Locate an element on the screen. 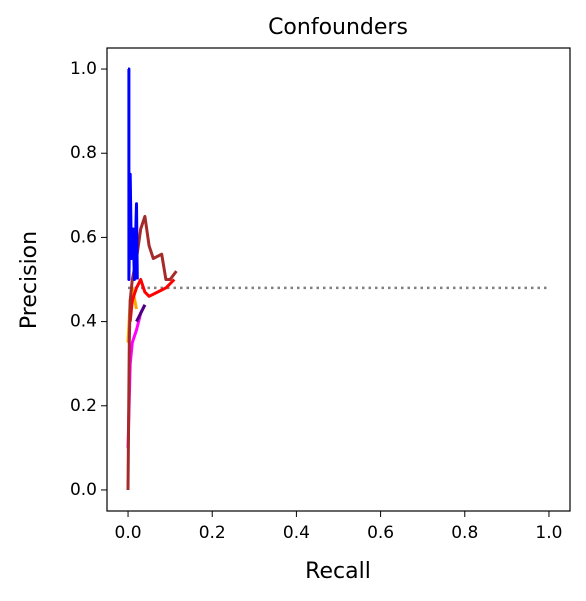 Image resolution: width=586 pixels, height=601 pixels. x-tick-label: 0.0 is located at coordinates (128, 533).